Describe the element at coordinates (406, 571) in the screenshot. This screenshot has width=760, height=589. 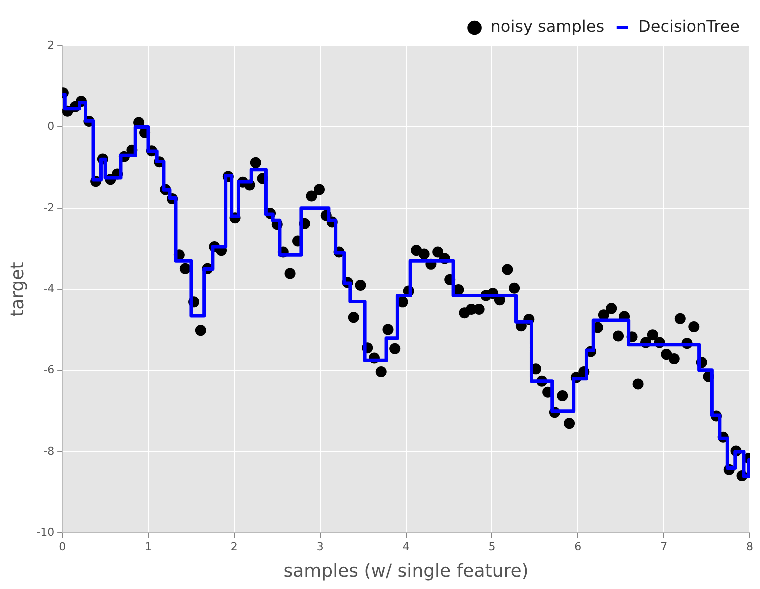
I see `x-axis-title: samples (w/ single feature)` at that location.